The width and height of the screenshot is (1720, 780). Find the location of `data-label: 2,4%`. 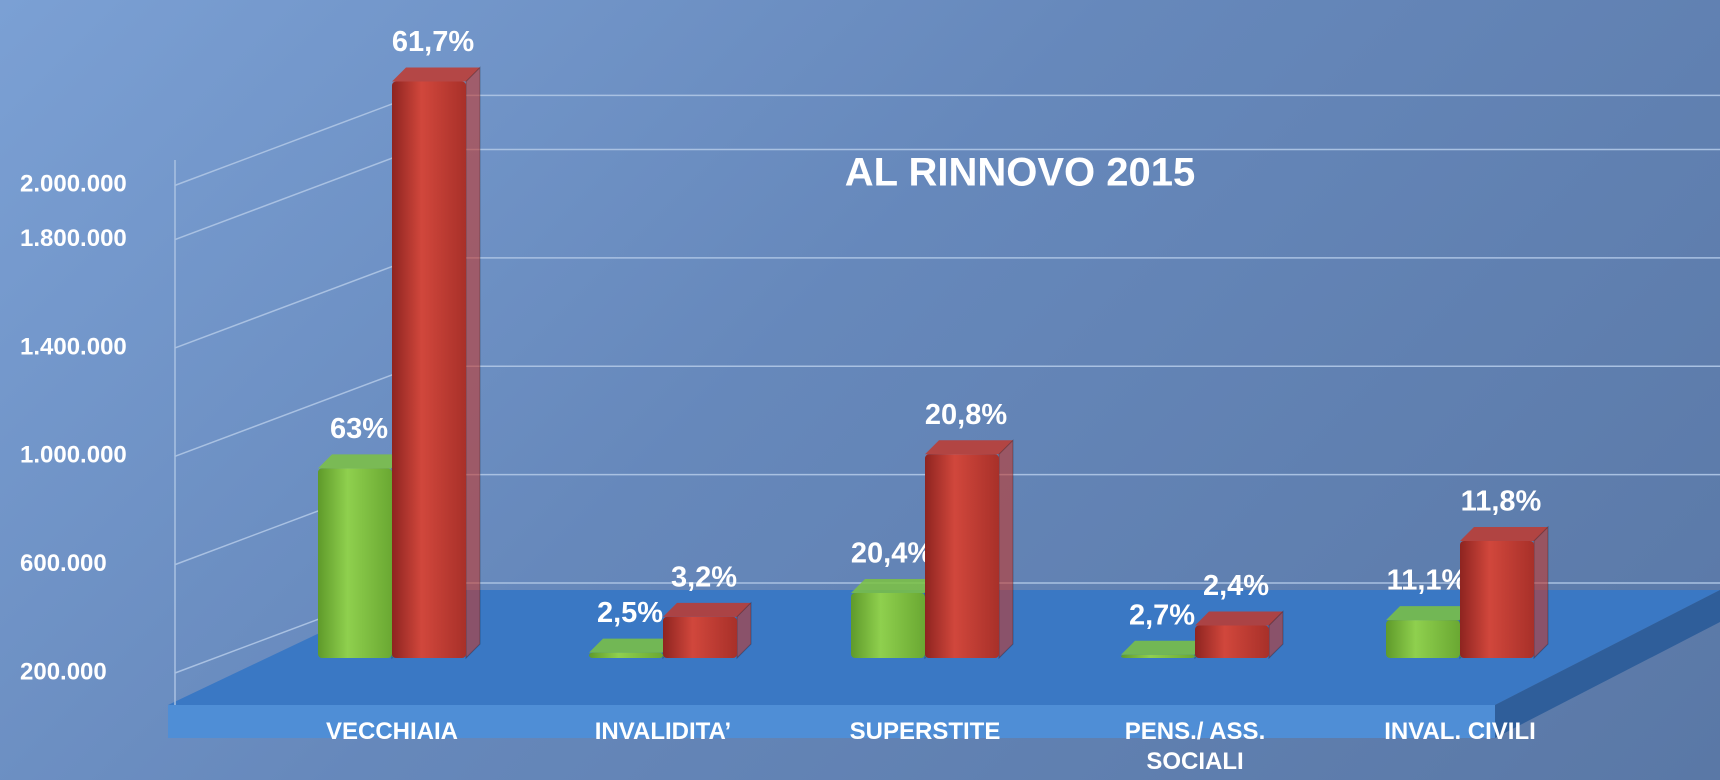

data-label: 2,4% is located at coordinates (1236, 586).